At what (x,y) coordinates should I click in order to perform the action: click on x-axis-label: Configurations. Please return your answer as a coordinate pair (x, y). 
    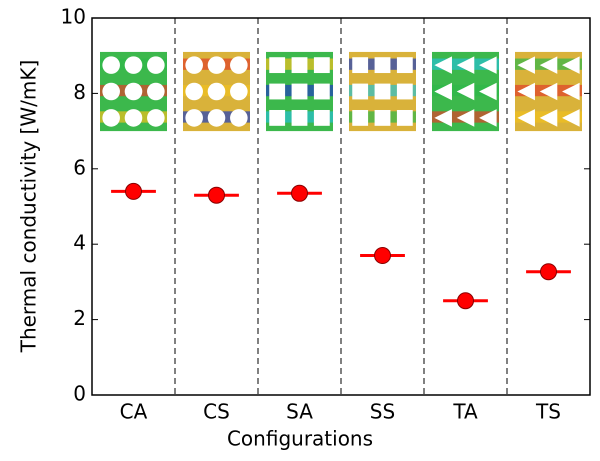
    Looking at the image, I should click on (300, 439).